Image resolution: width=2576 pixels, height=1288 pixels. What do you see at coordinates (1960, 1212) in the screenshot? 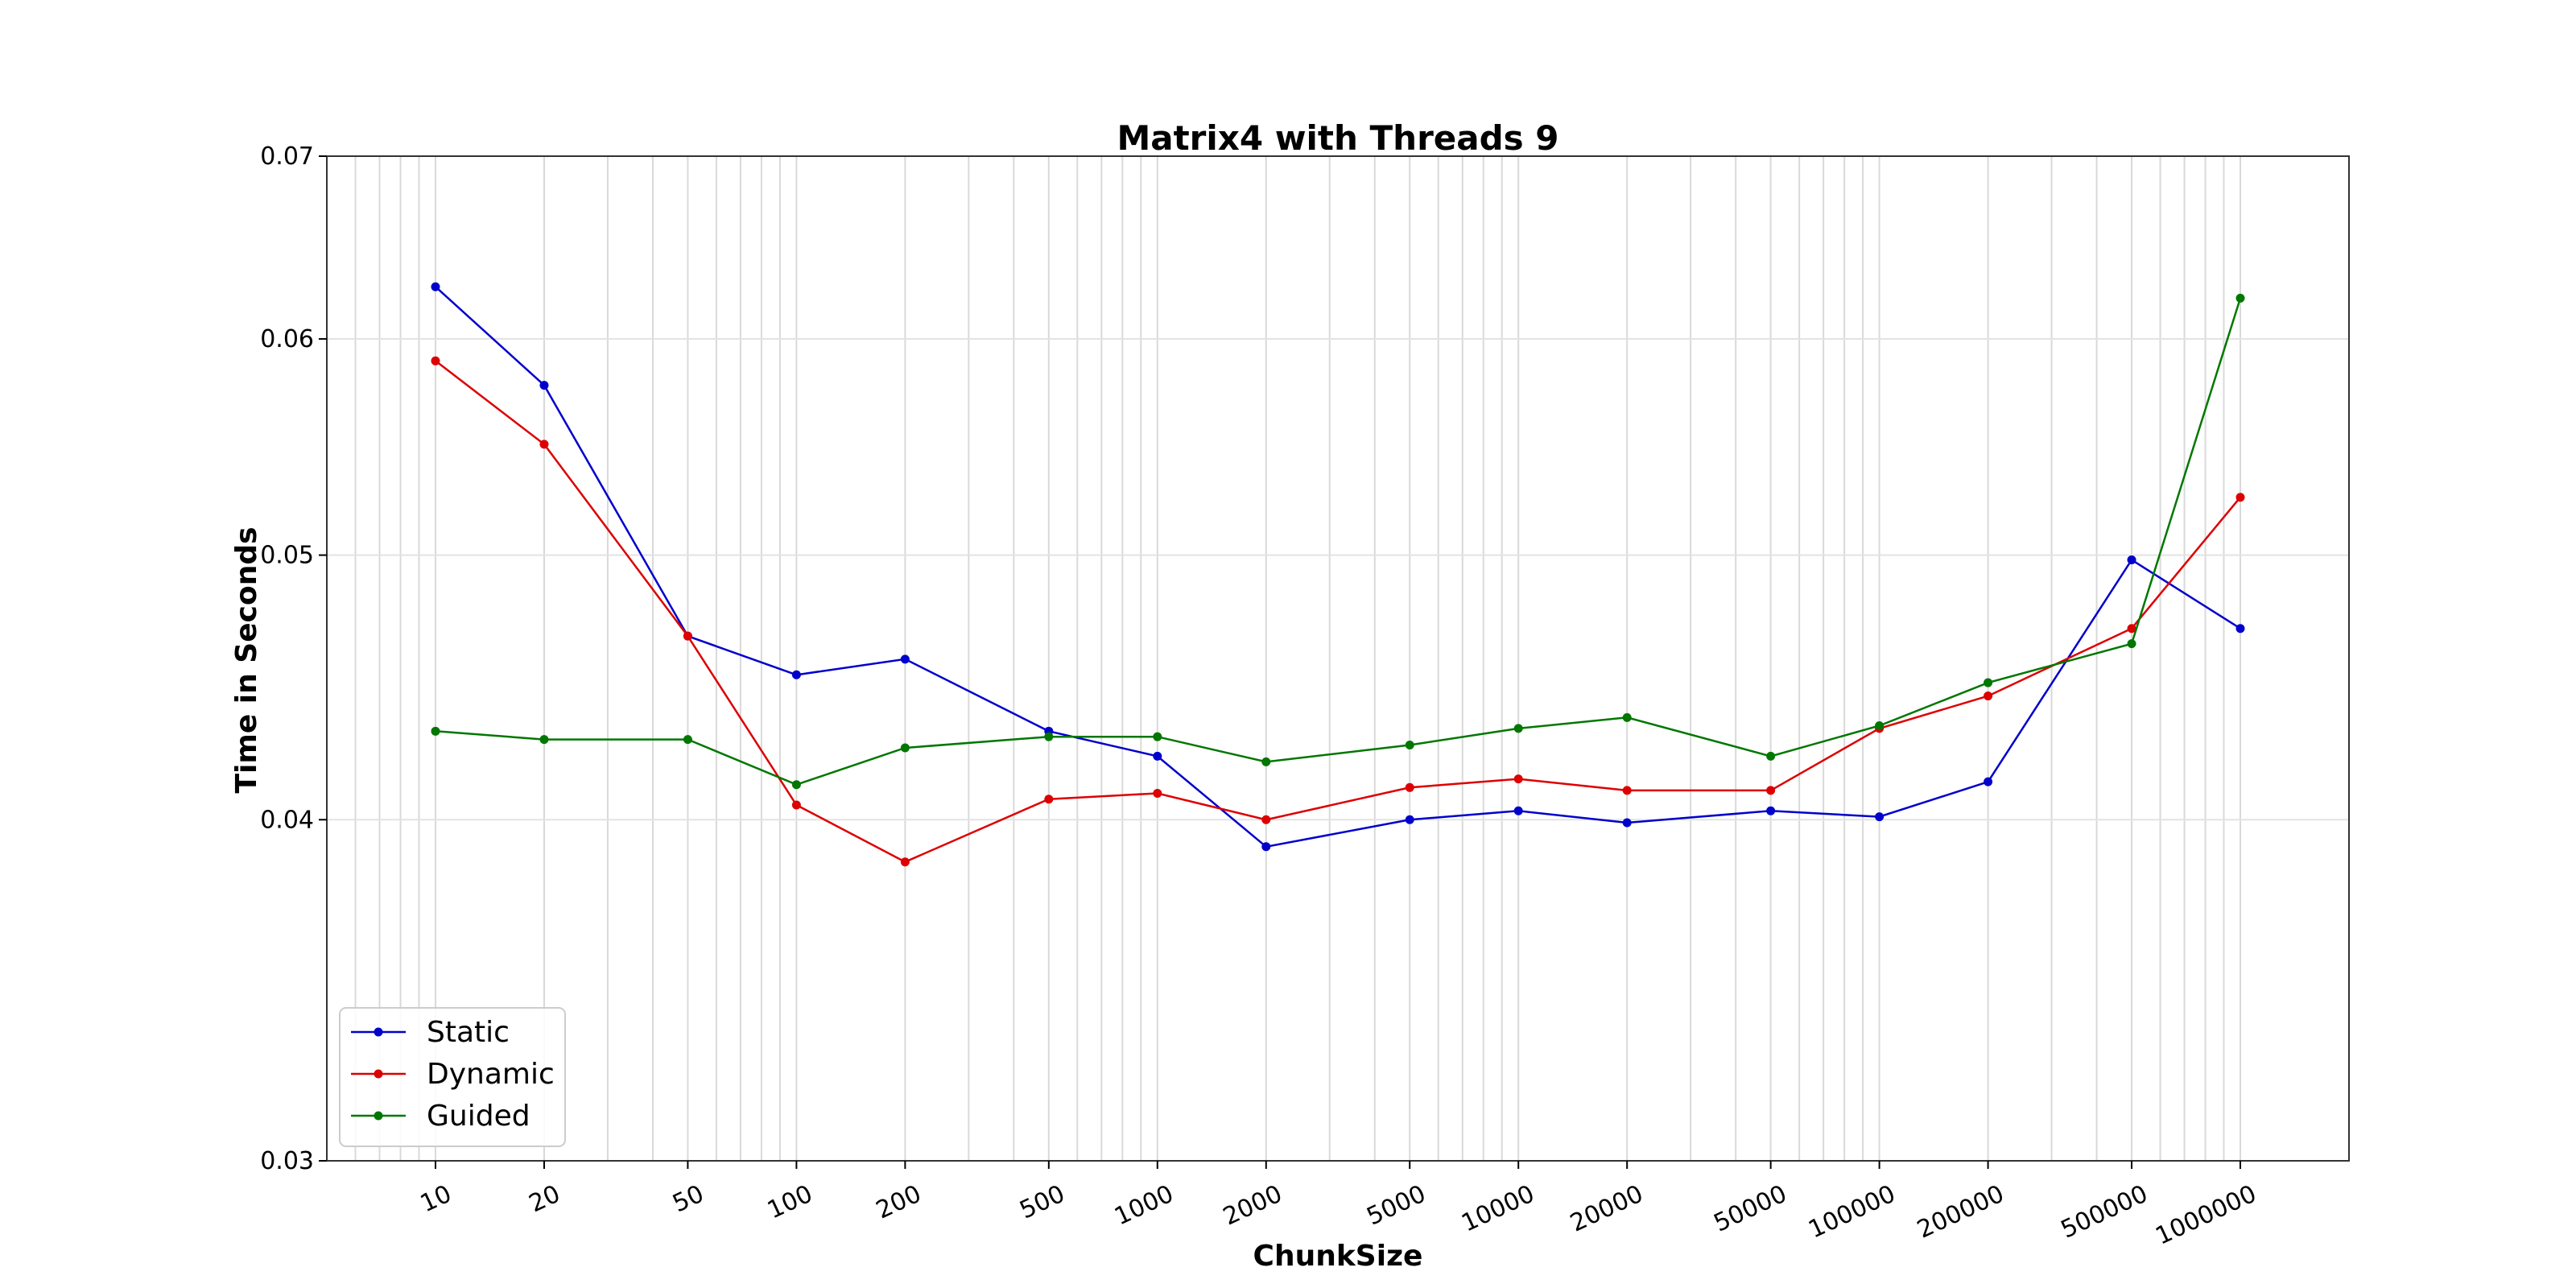
I see `x-tick-label: 200000` at bounding box center [1960, 1212].